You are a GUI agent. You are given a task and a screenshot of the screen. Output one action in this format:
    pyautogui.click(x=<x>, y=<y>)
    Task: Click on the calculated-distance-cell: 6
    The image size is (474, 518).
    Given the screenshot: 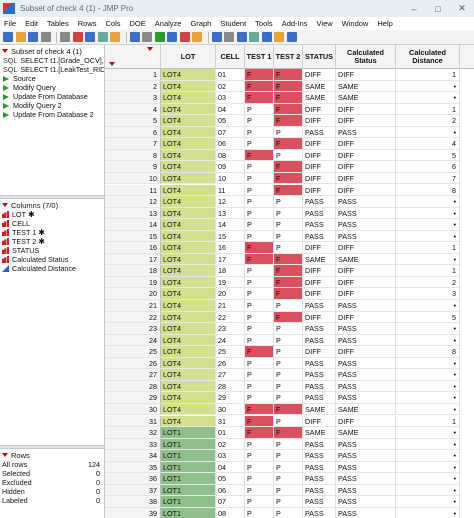 What is the action you would take?
    pyautogui.click(x=428, y=167)
    